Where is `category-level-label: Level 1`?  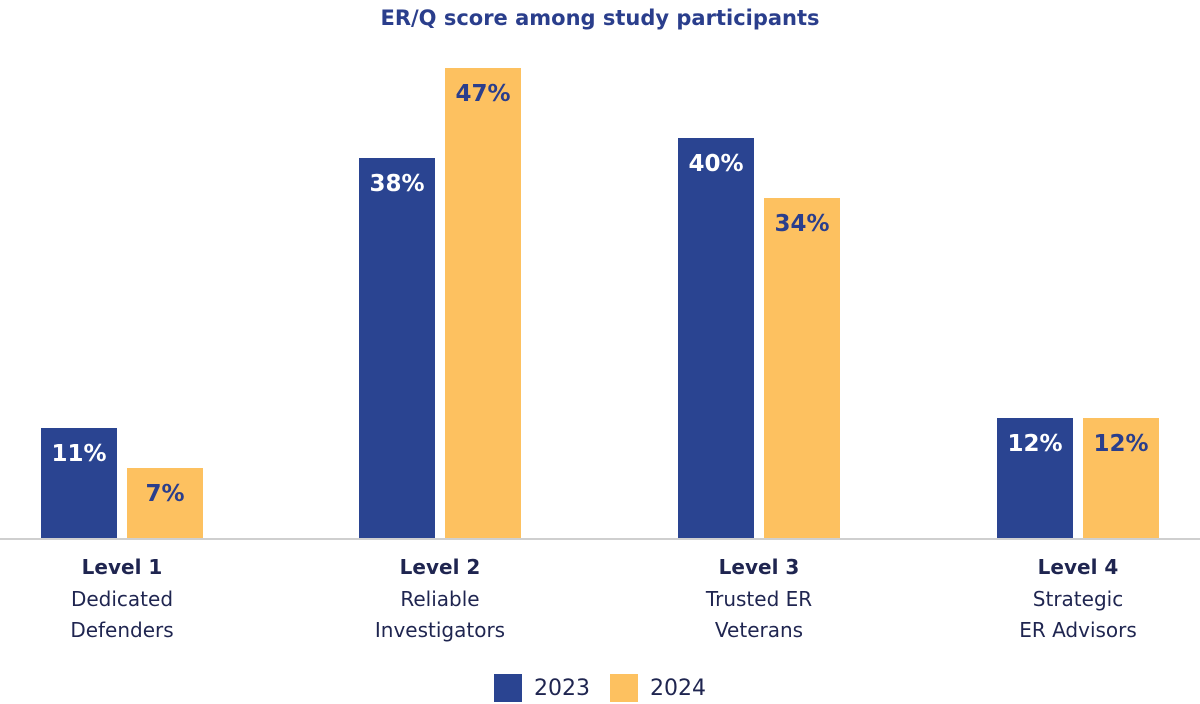 category-level-label: Level 1 is located at coordinates (122, 567).